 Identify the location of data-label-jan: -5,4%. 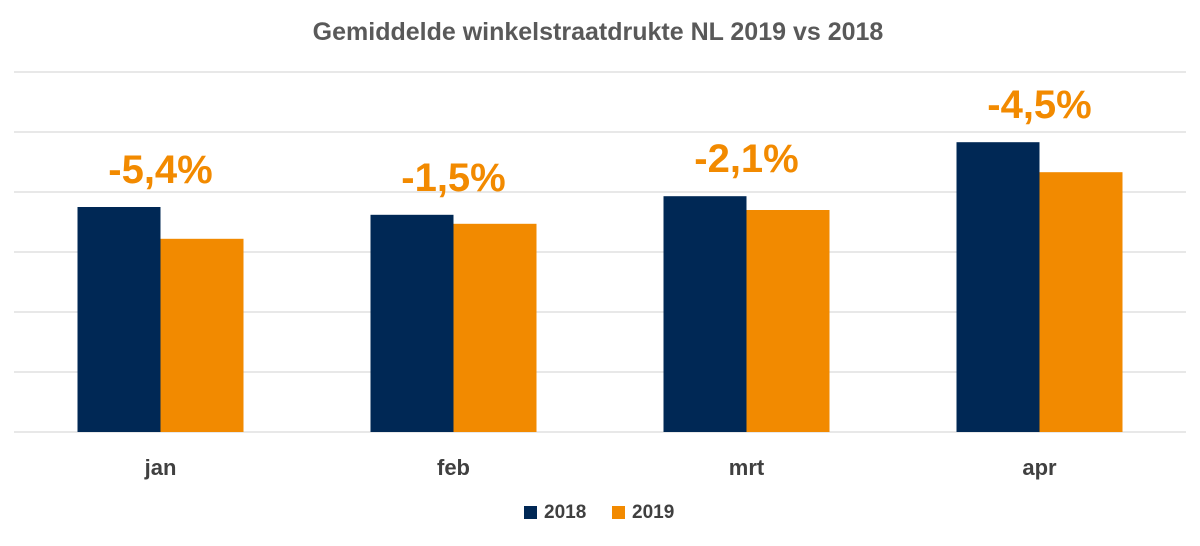
(160, 170).